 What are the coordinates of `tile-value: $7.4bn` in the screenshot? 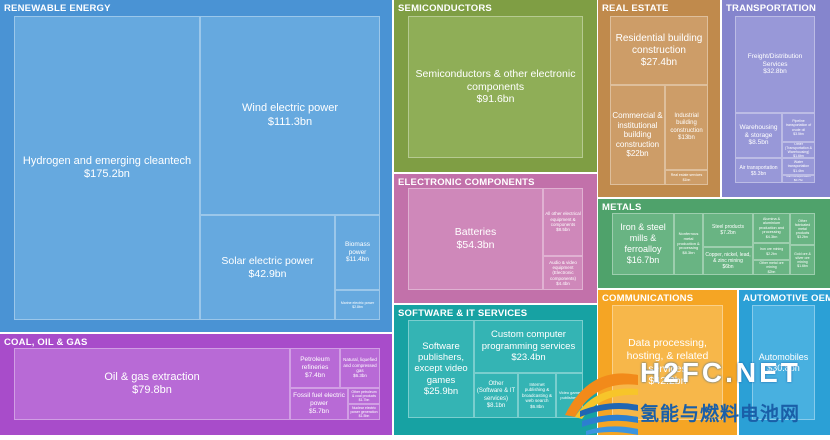 It's located at (315, 375).